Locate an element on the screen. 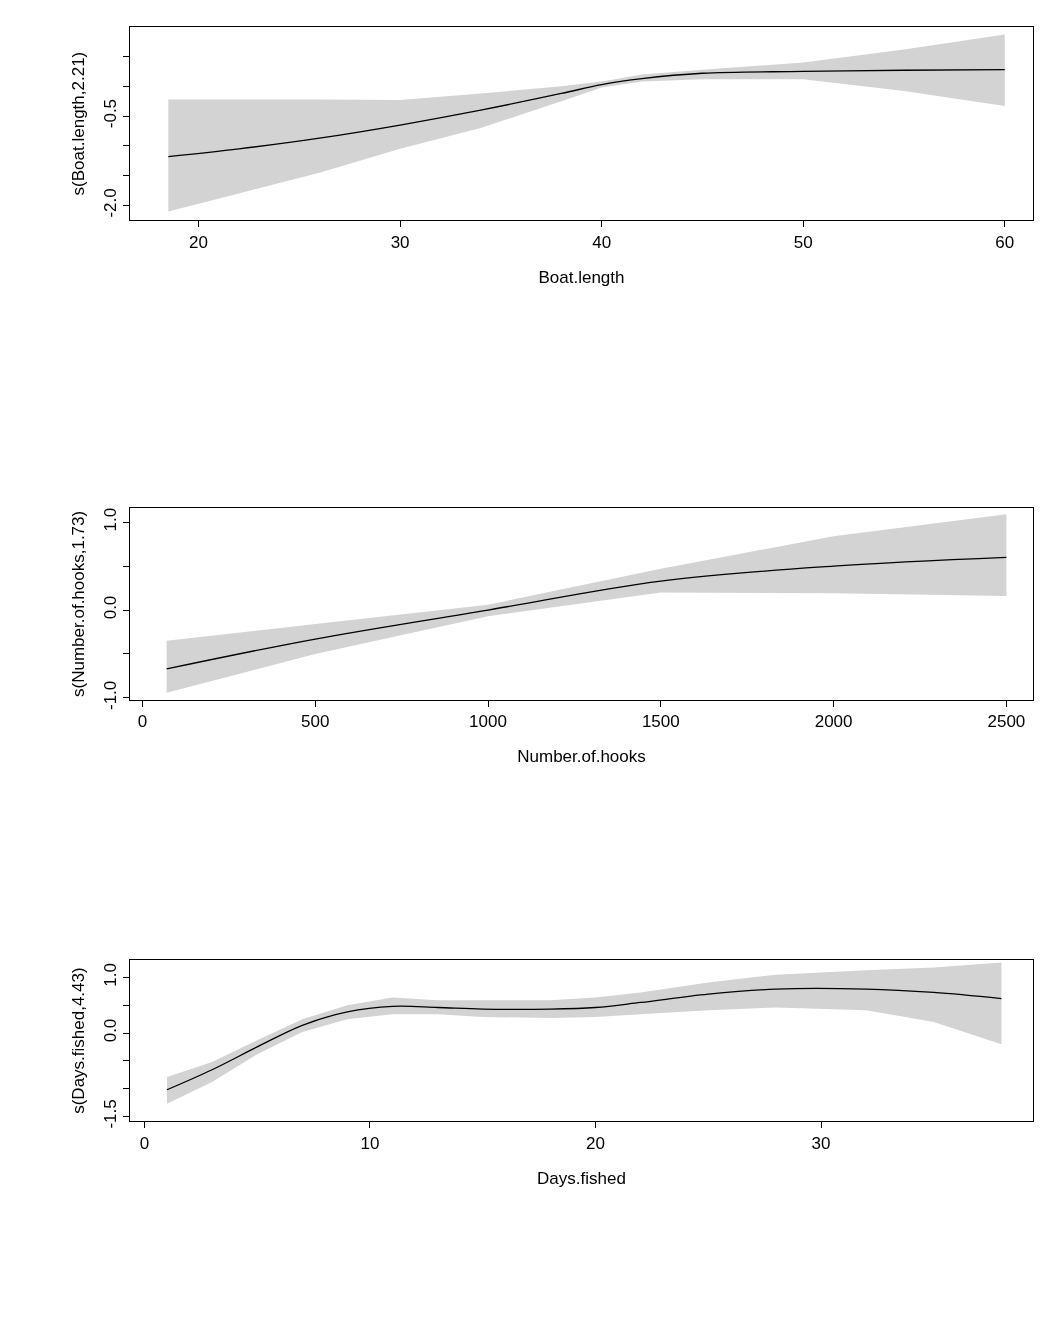 This screenshot has height=1320, width=1063. y-tick-label: -1.5 is located at coordinates (111, 1114).